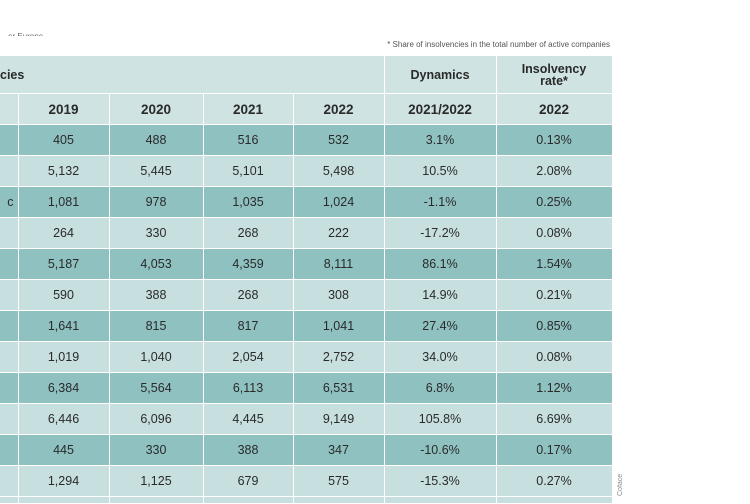  I want to click on table-row: c 1,081 978 1,035 1,024 -1.1% 0.25%, so click(306, 202).